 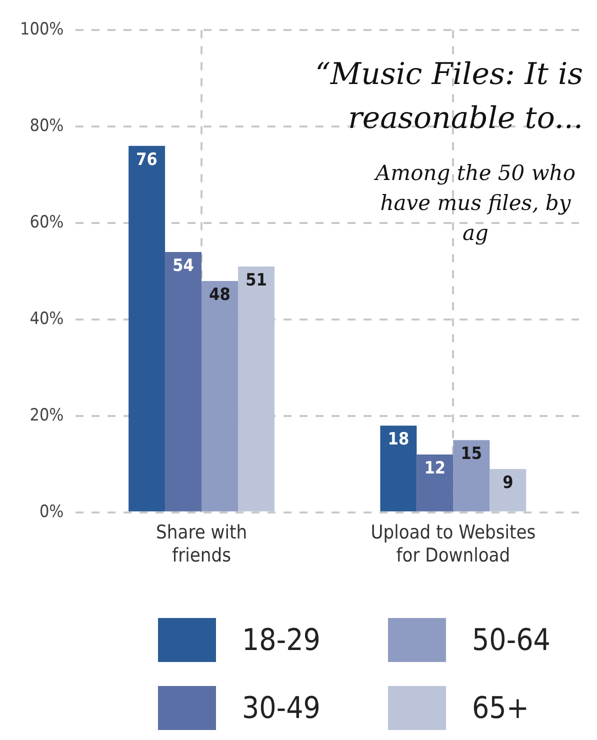 What do you see at coordinates (471, 454) in the screenshot?
I see `data-label: 15` at bounding box center [471, 454].